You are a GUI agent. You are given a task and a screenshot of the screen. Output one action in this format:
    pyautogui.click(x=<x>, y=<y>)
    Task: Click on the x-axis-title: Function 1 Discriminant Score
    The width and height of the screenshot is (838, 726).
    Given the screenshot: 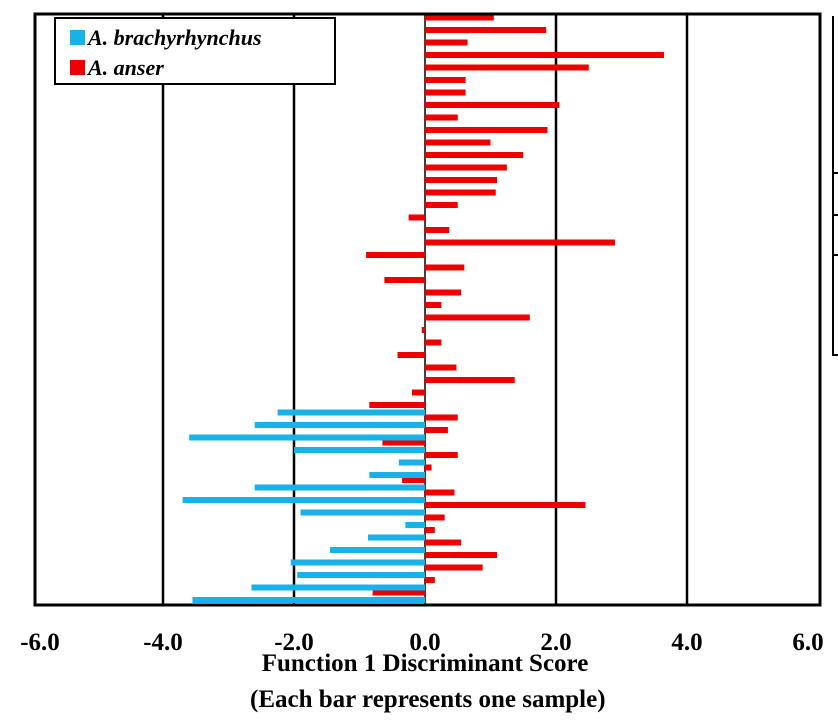 What is the action you would take?
    pyautogui.click(x=425, y=663)
    